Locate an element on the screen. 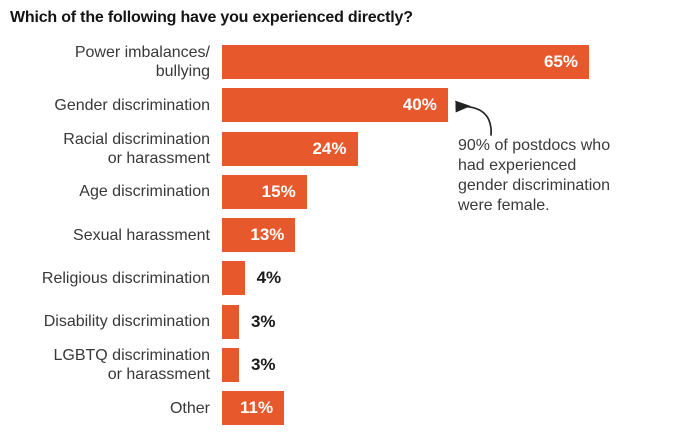 Image resolution: width=675 pixels, height=437 pixels. category-label-line: Sexual harassment is located at coordinates (141, 235).